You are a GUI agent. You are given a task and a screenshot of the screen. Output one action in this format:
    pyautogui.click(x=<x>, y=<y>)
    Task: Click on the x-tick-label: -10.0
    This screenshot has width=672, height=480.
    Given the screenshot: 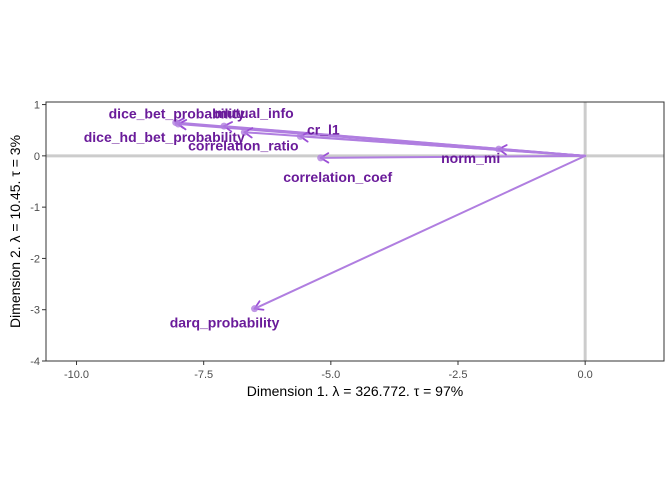 What is the action you would take?
    pyautogui.click(x=76, y=375)
    